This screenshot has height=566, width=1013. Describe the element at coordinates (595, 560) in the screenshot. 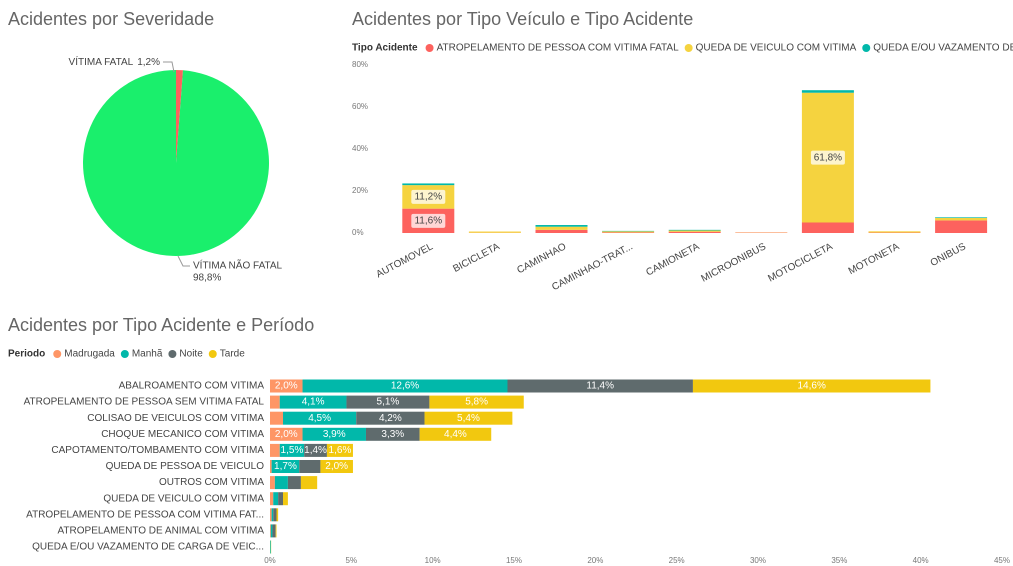

I see `x-tick-label: 20%` at that location.